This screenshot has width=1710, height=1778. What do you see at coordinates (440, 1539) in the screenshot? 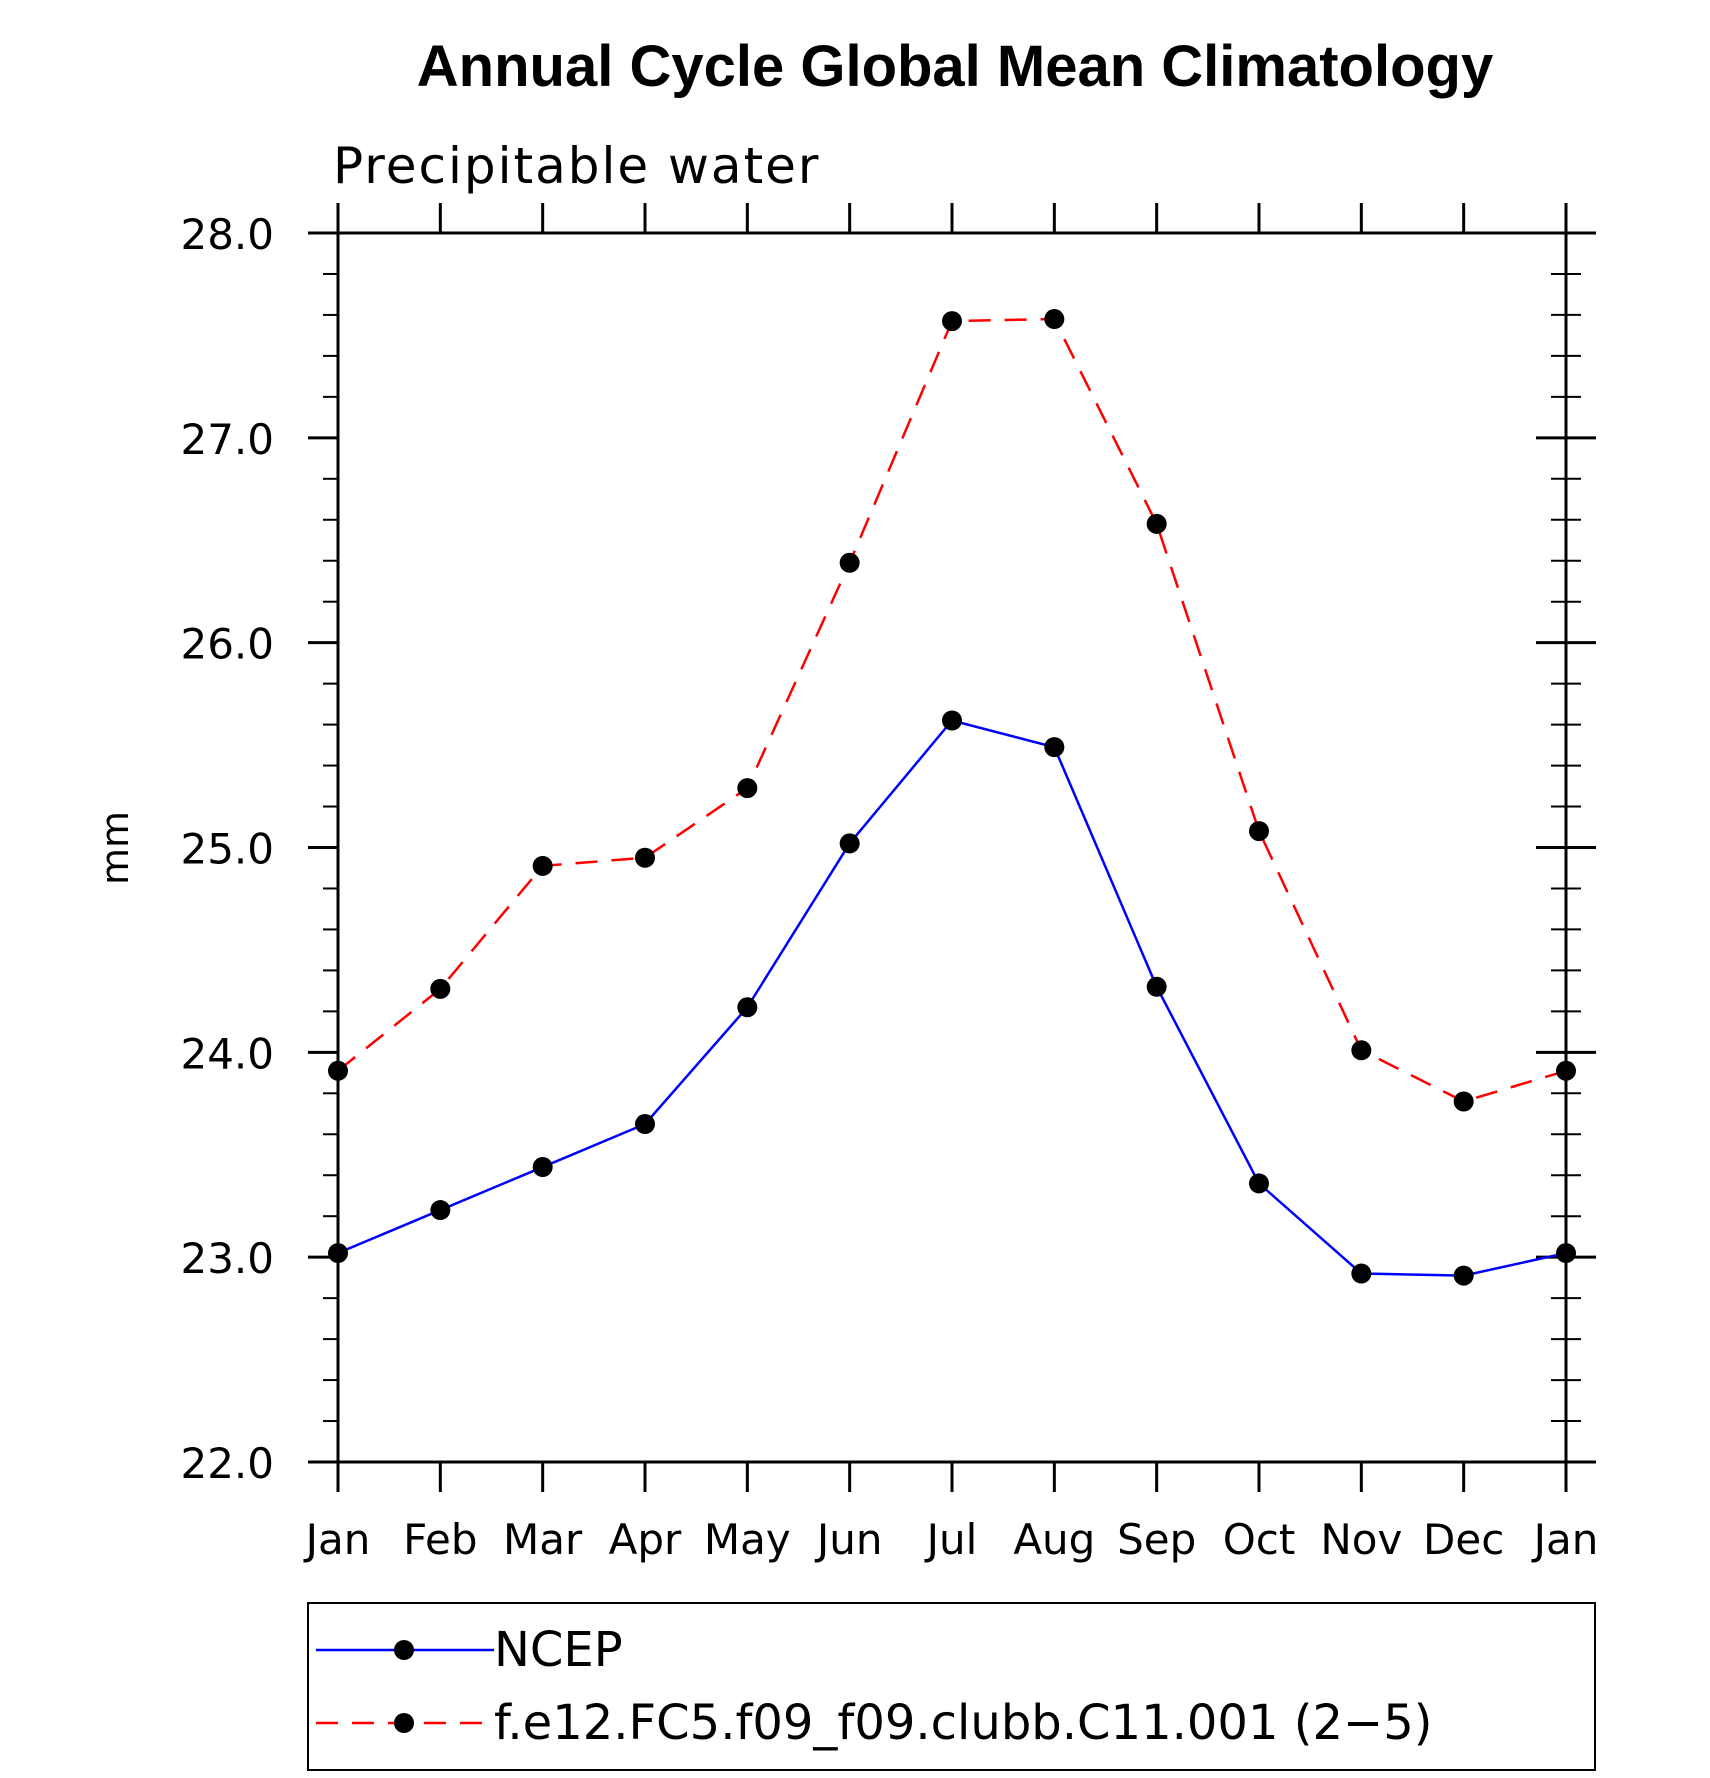
I see `x-tick-label: Feb` at bounding box center [440, 1539].